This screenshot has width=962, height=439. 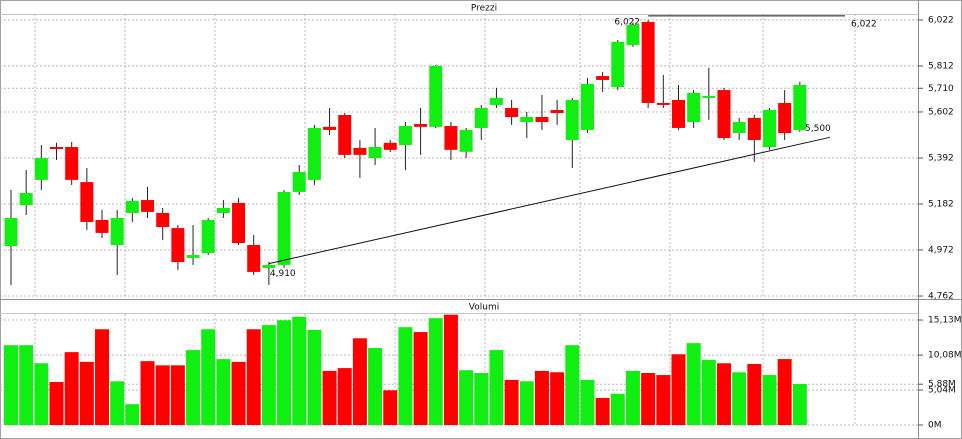 I want to click on y-tick-label: 5,812, so click(x=941, y=66).